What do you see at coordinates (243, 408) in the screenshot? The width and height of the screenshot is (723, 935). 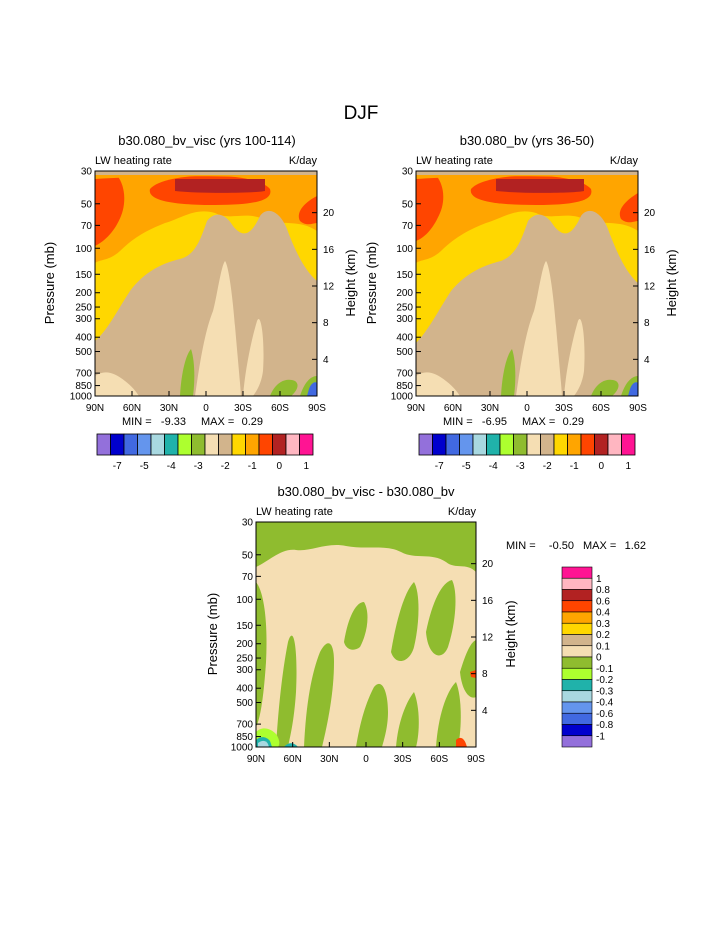 I see `latitude-tick-label: 30S` at bounding box center [243, 408].